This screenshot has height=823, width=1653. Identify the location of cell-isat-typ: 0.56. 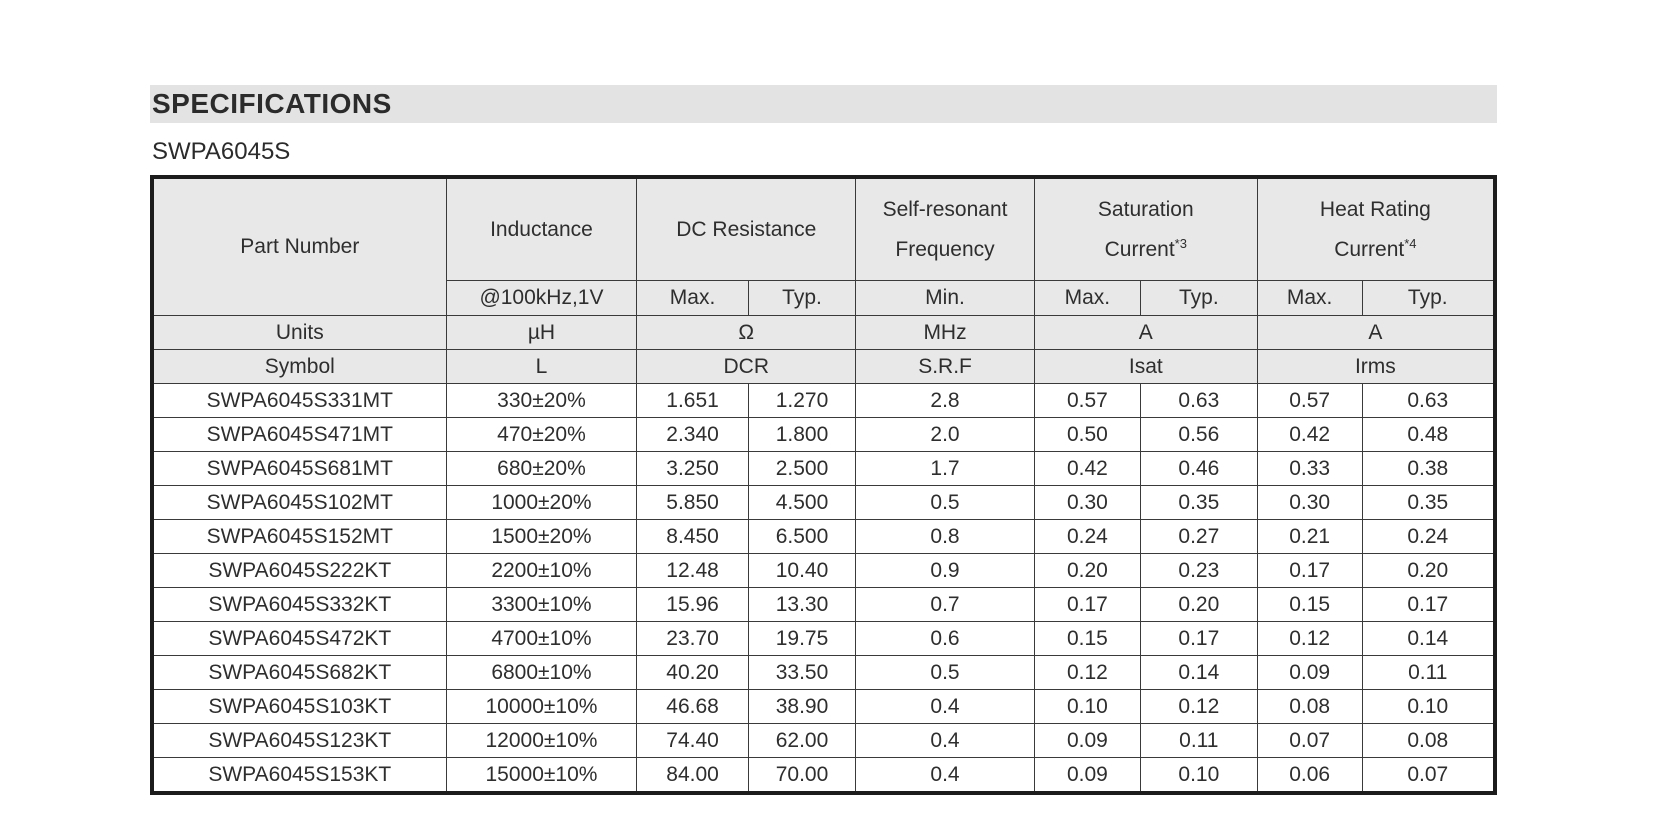
(1198, 434).